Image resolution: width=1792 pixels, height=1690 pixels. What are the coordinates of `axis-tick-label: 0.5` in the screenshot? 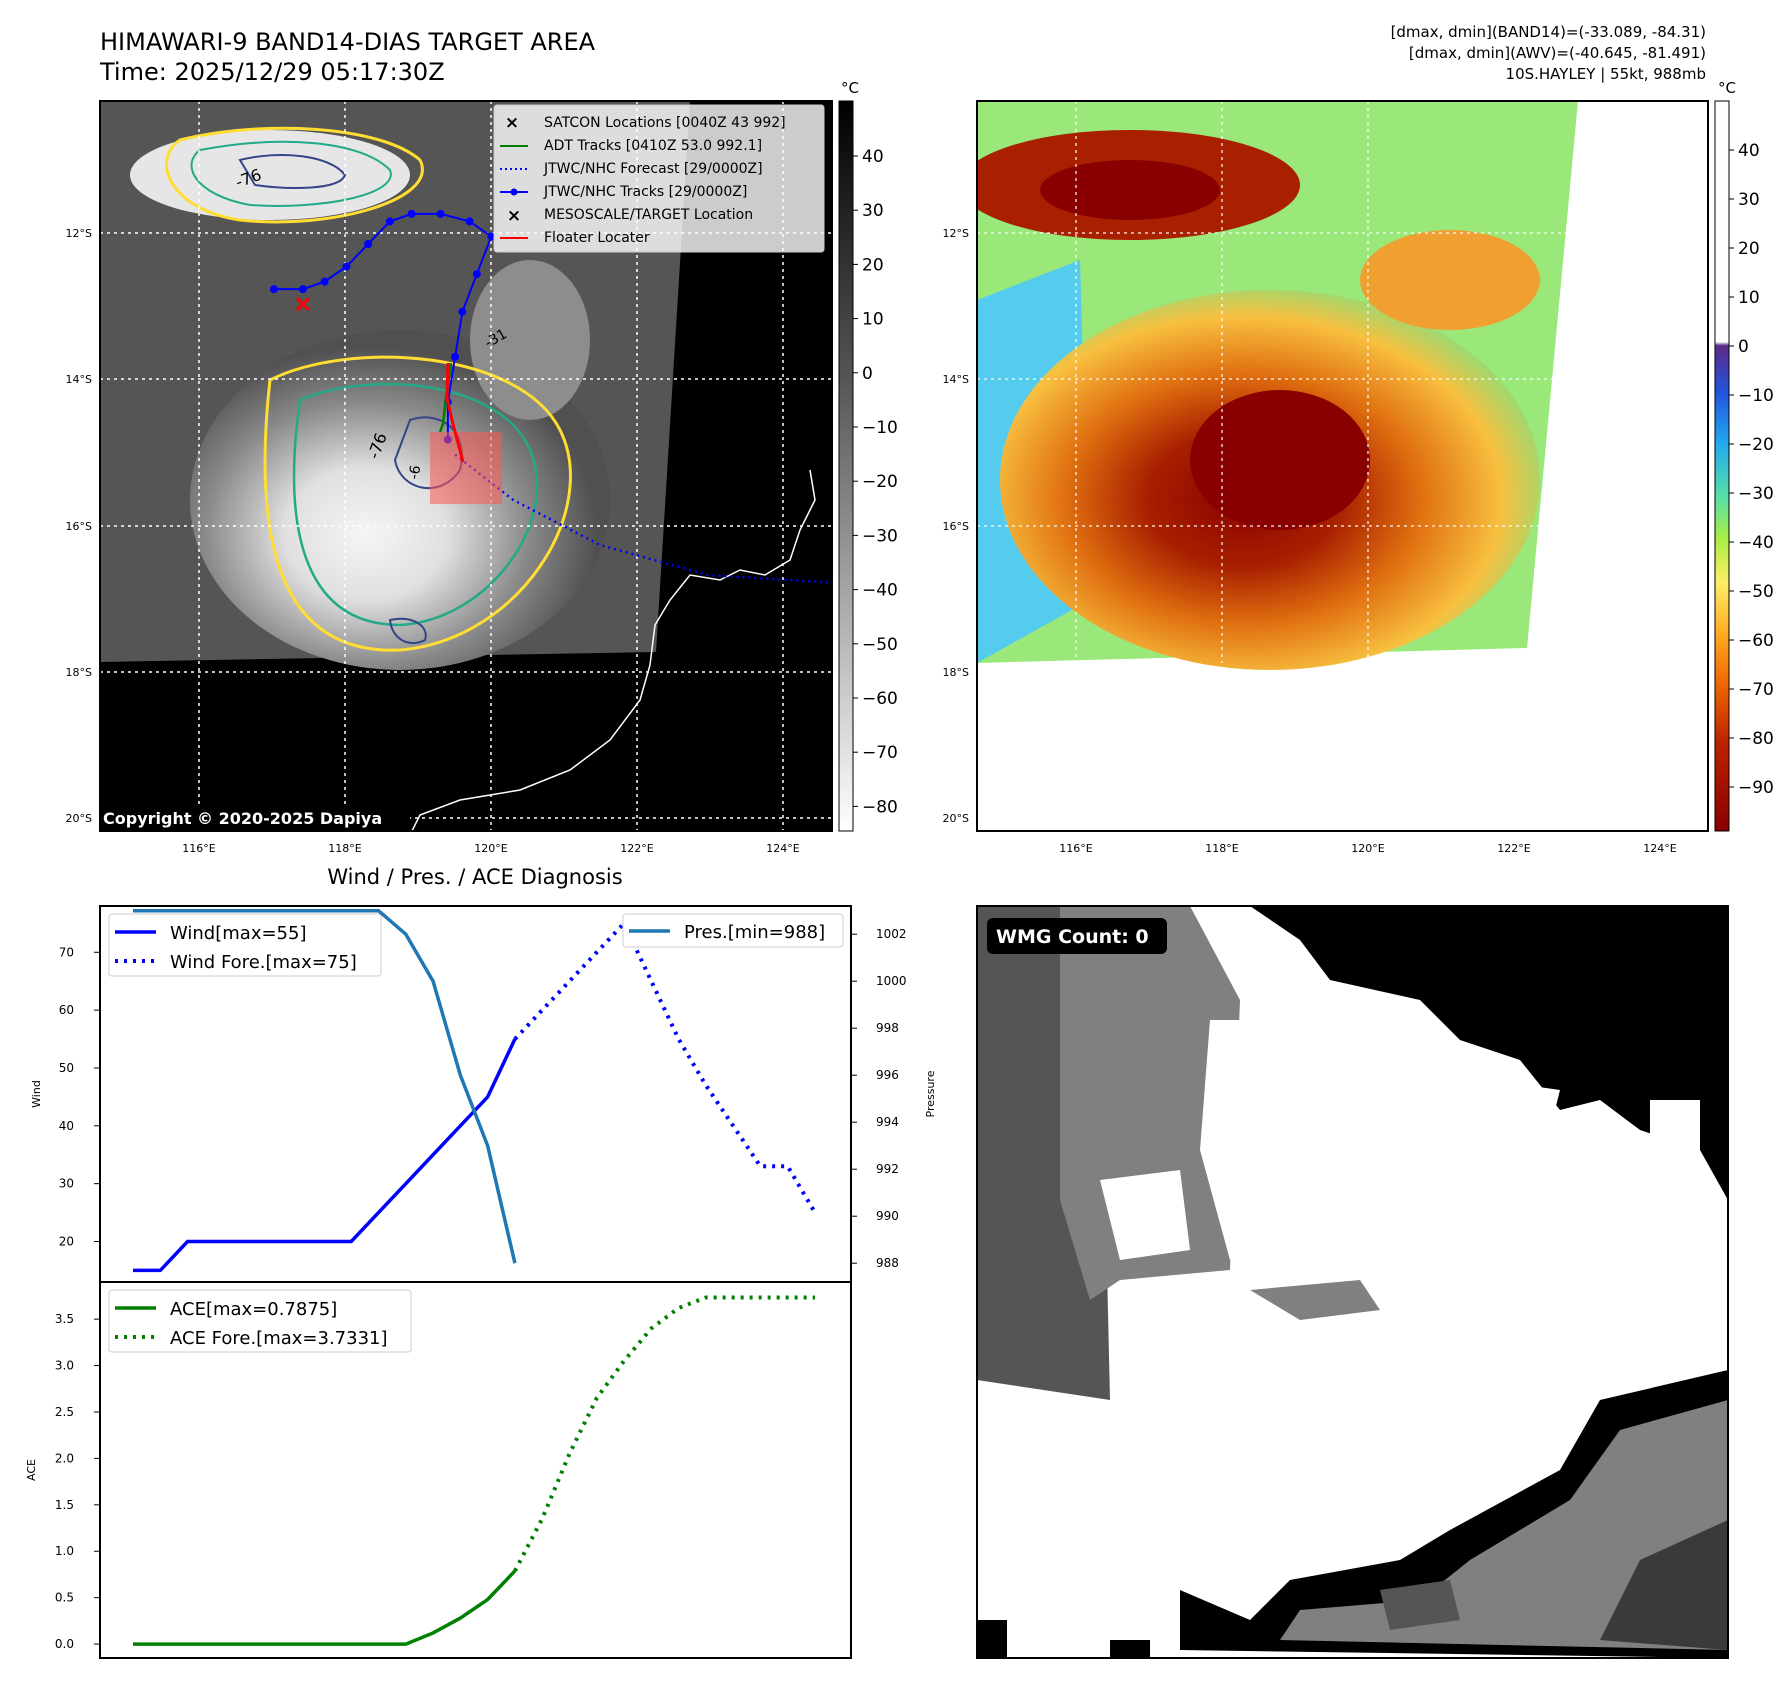 It's located at (64, 1598).